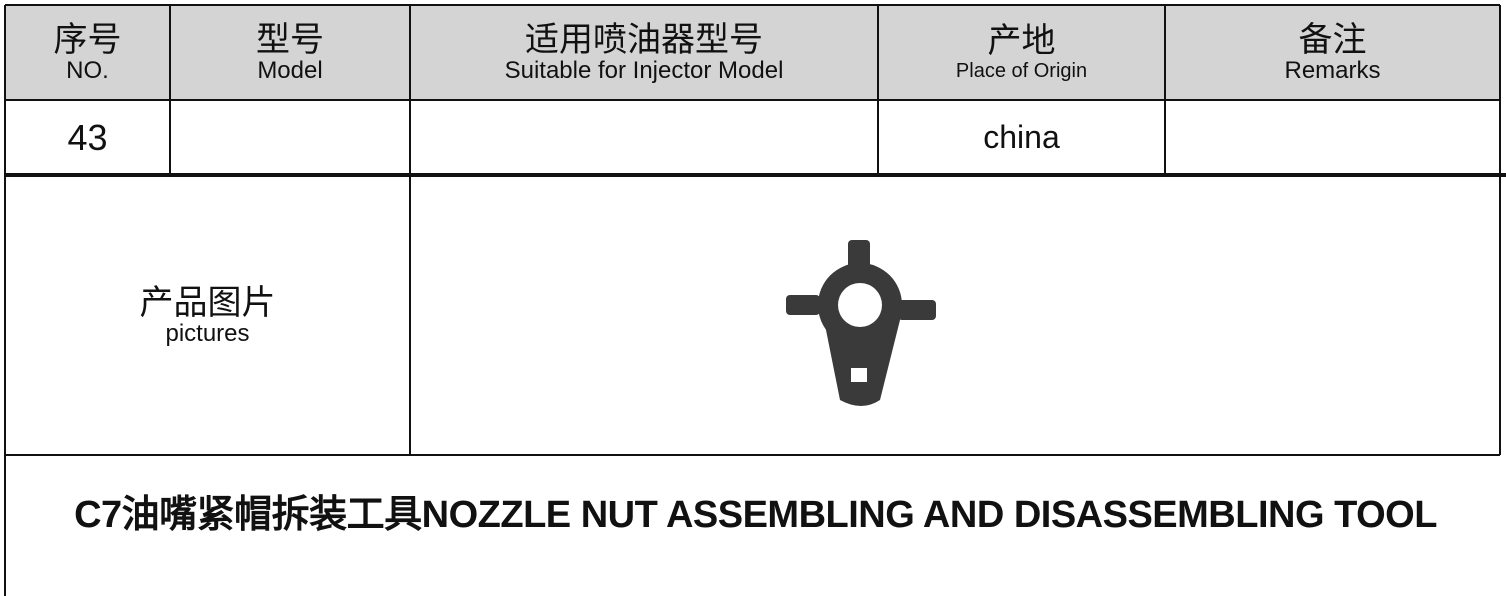  I want to click on picture-label: 产品图片 pictures, so click(207, 316).